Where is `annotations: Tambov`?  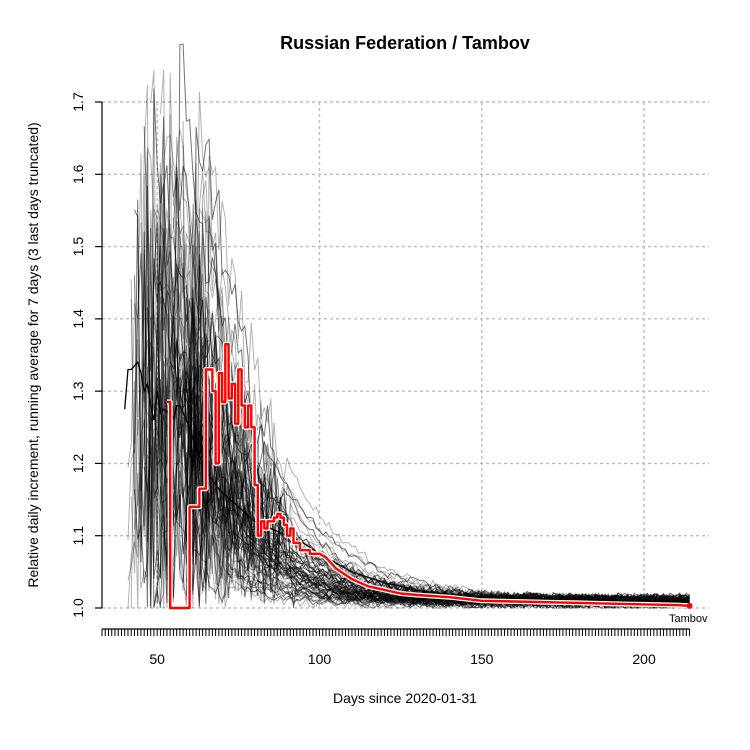
annotations: Tambov is located at coordinates (688, 619).